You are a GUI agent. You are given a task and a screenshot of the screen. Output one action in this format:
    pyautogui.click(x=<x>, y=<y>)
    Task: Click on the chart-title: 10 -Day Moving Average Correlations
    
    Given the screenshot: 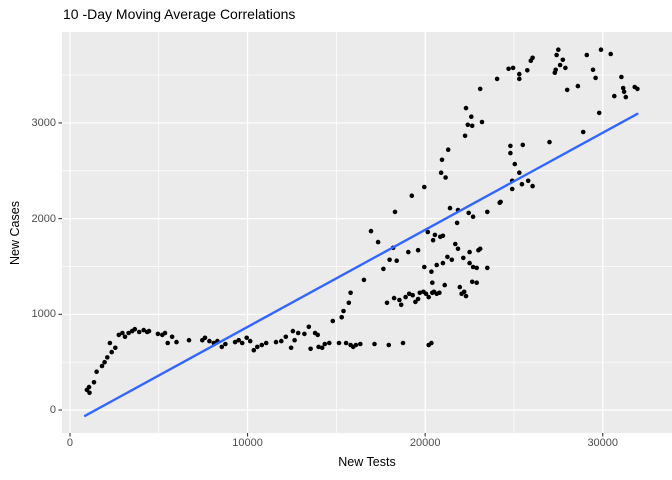 What is the action you would take?
    pyautogui.click(x=179, y=14)
    